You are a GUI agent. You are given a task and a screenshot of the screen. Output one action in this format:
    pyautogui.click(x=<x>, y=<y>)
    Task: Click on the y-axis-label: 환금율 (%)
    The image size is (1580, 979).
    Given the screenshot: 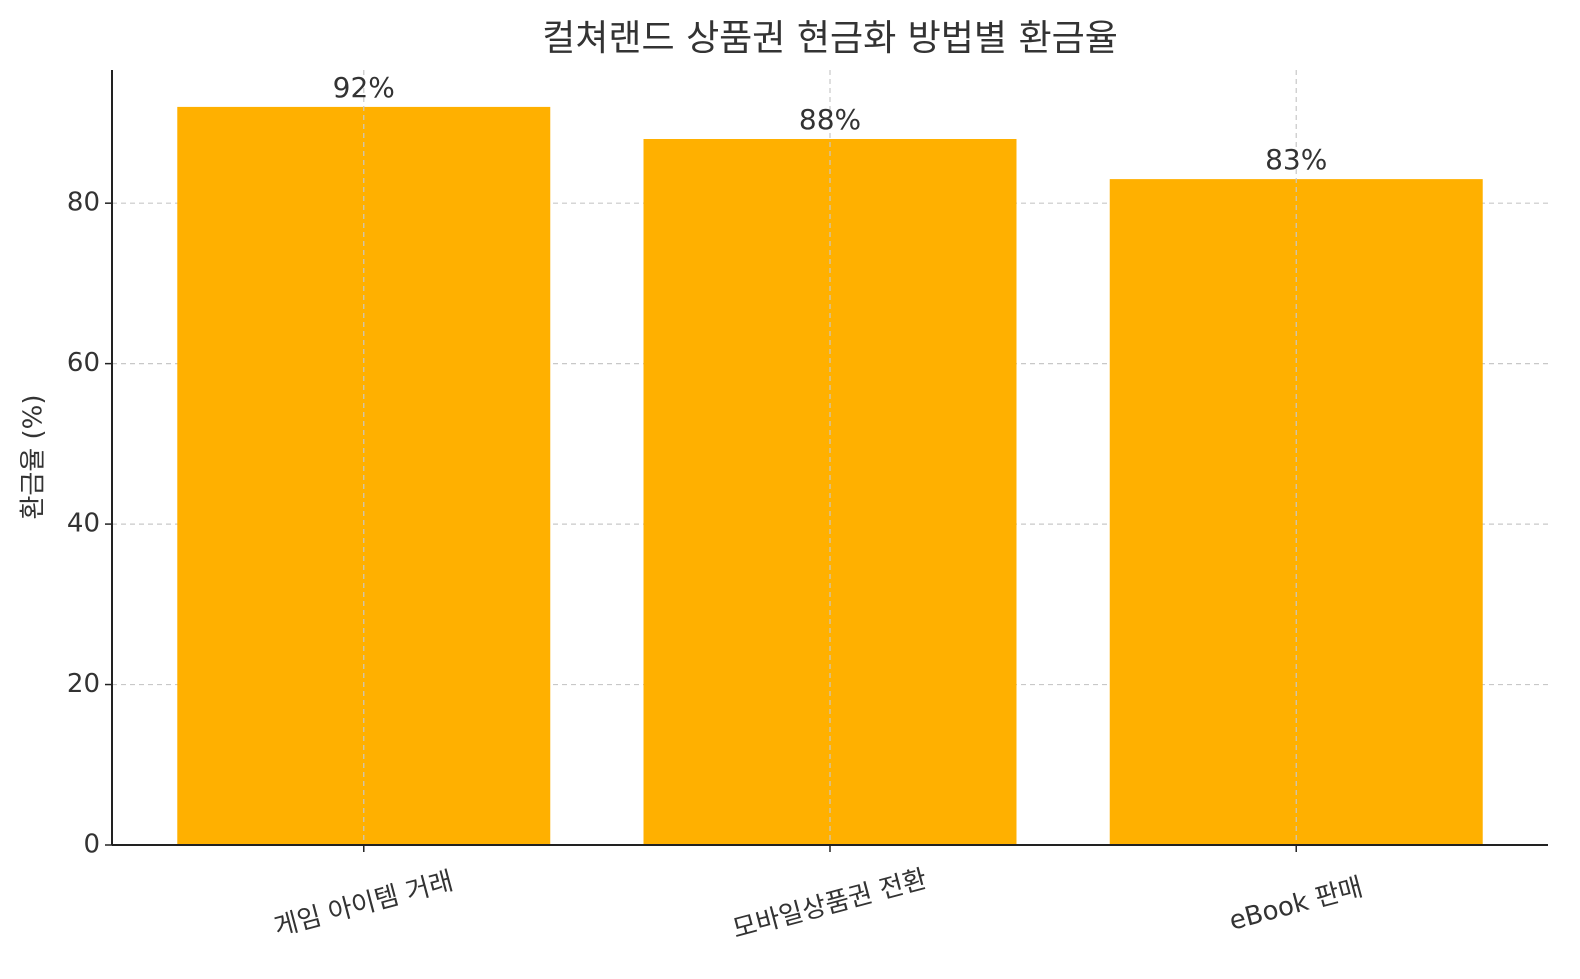 What is the action you would take?
    pyautogui.click(x=34, y=456)
    